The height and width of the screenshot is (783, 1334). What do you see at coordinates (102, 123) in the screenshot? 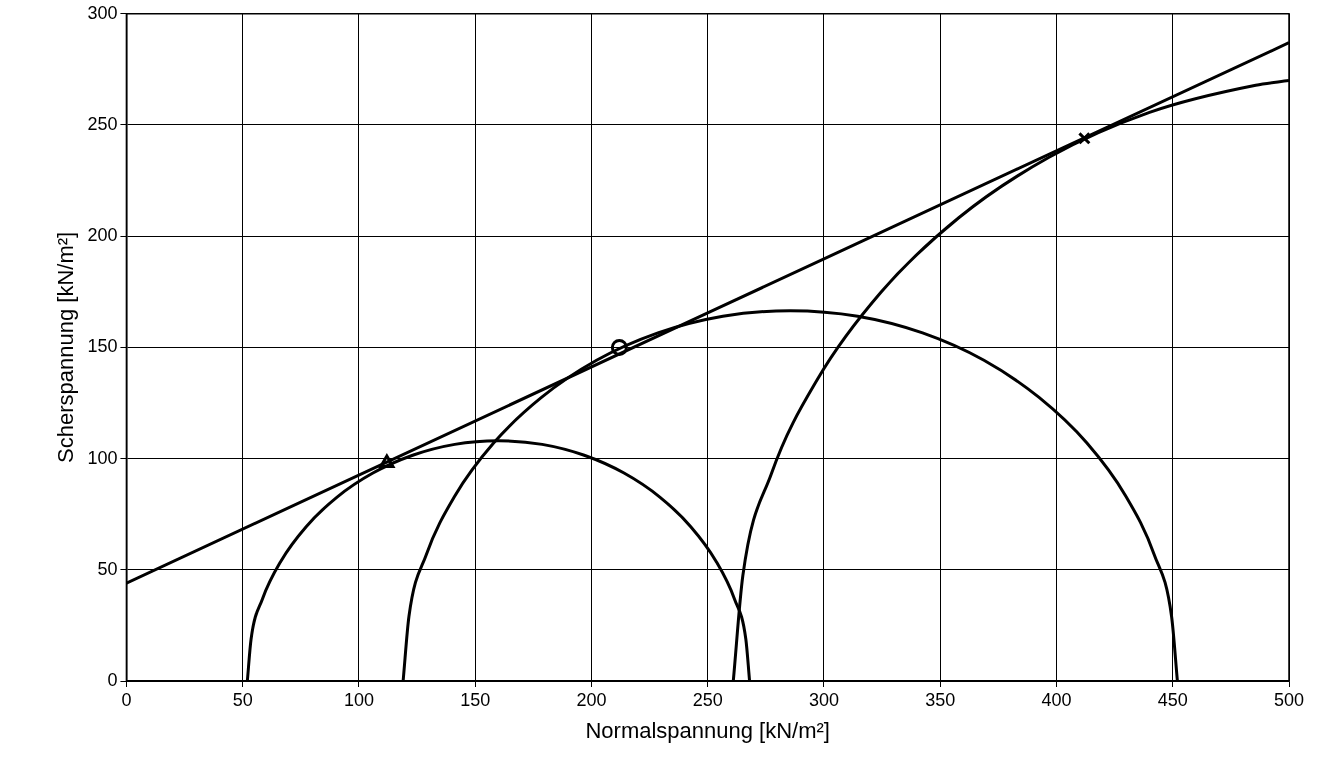
I see `y-tick-label: 250` at bounding box center [102, 123].